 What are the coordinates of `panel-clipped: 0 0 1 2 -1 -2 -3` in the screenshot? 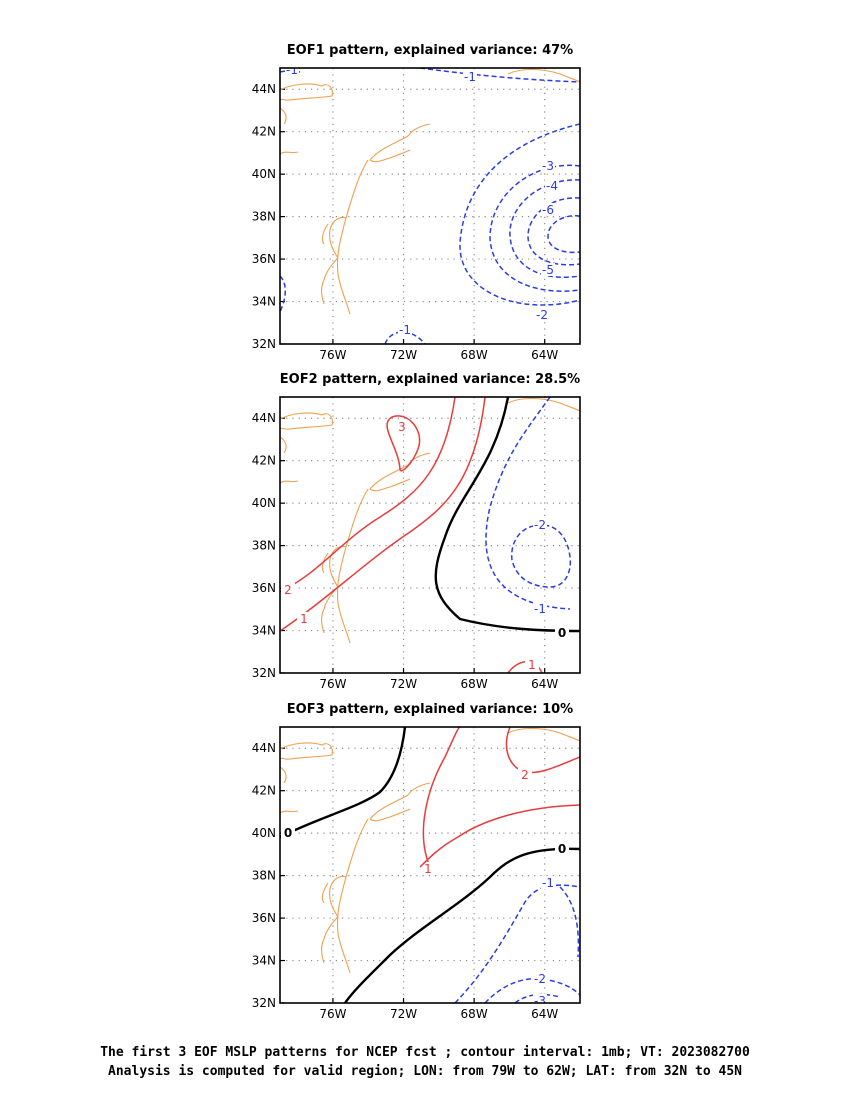 It's located at (430, 867).